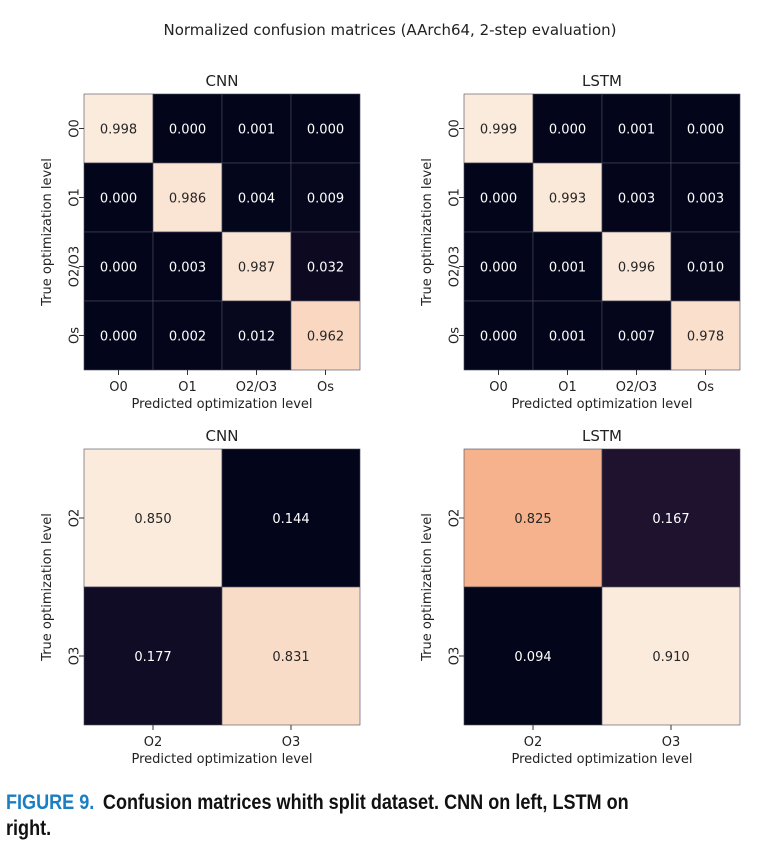  I want to click on cell-value-label: 0.998, so click(118, 130).